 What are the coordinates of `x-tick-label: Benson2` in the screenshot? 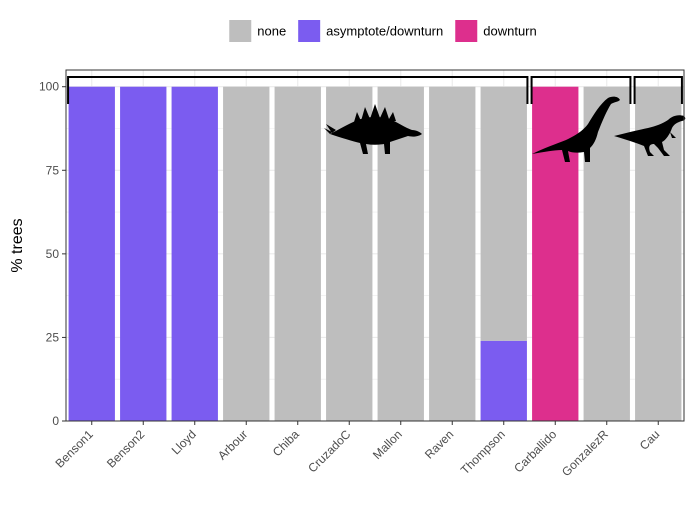 It's located at (126, 449).